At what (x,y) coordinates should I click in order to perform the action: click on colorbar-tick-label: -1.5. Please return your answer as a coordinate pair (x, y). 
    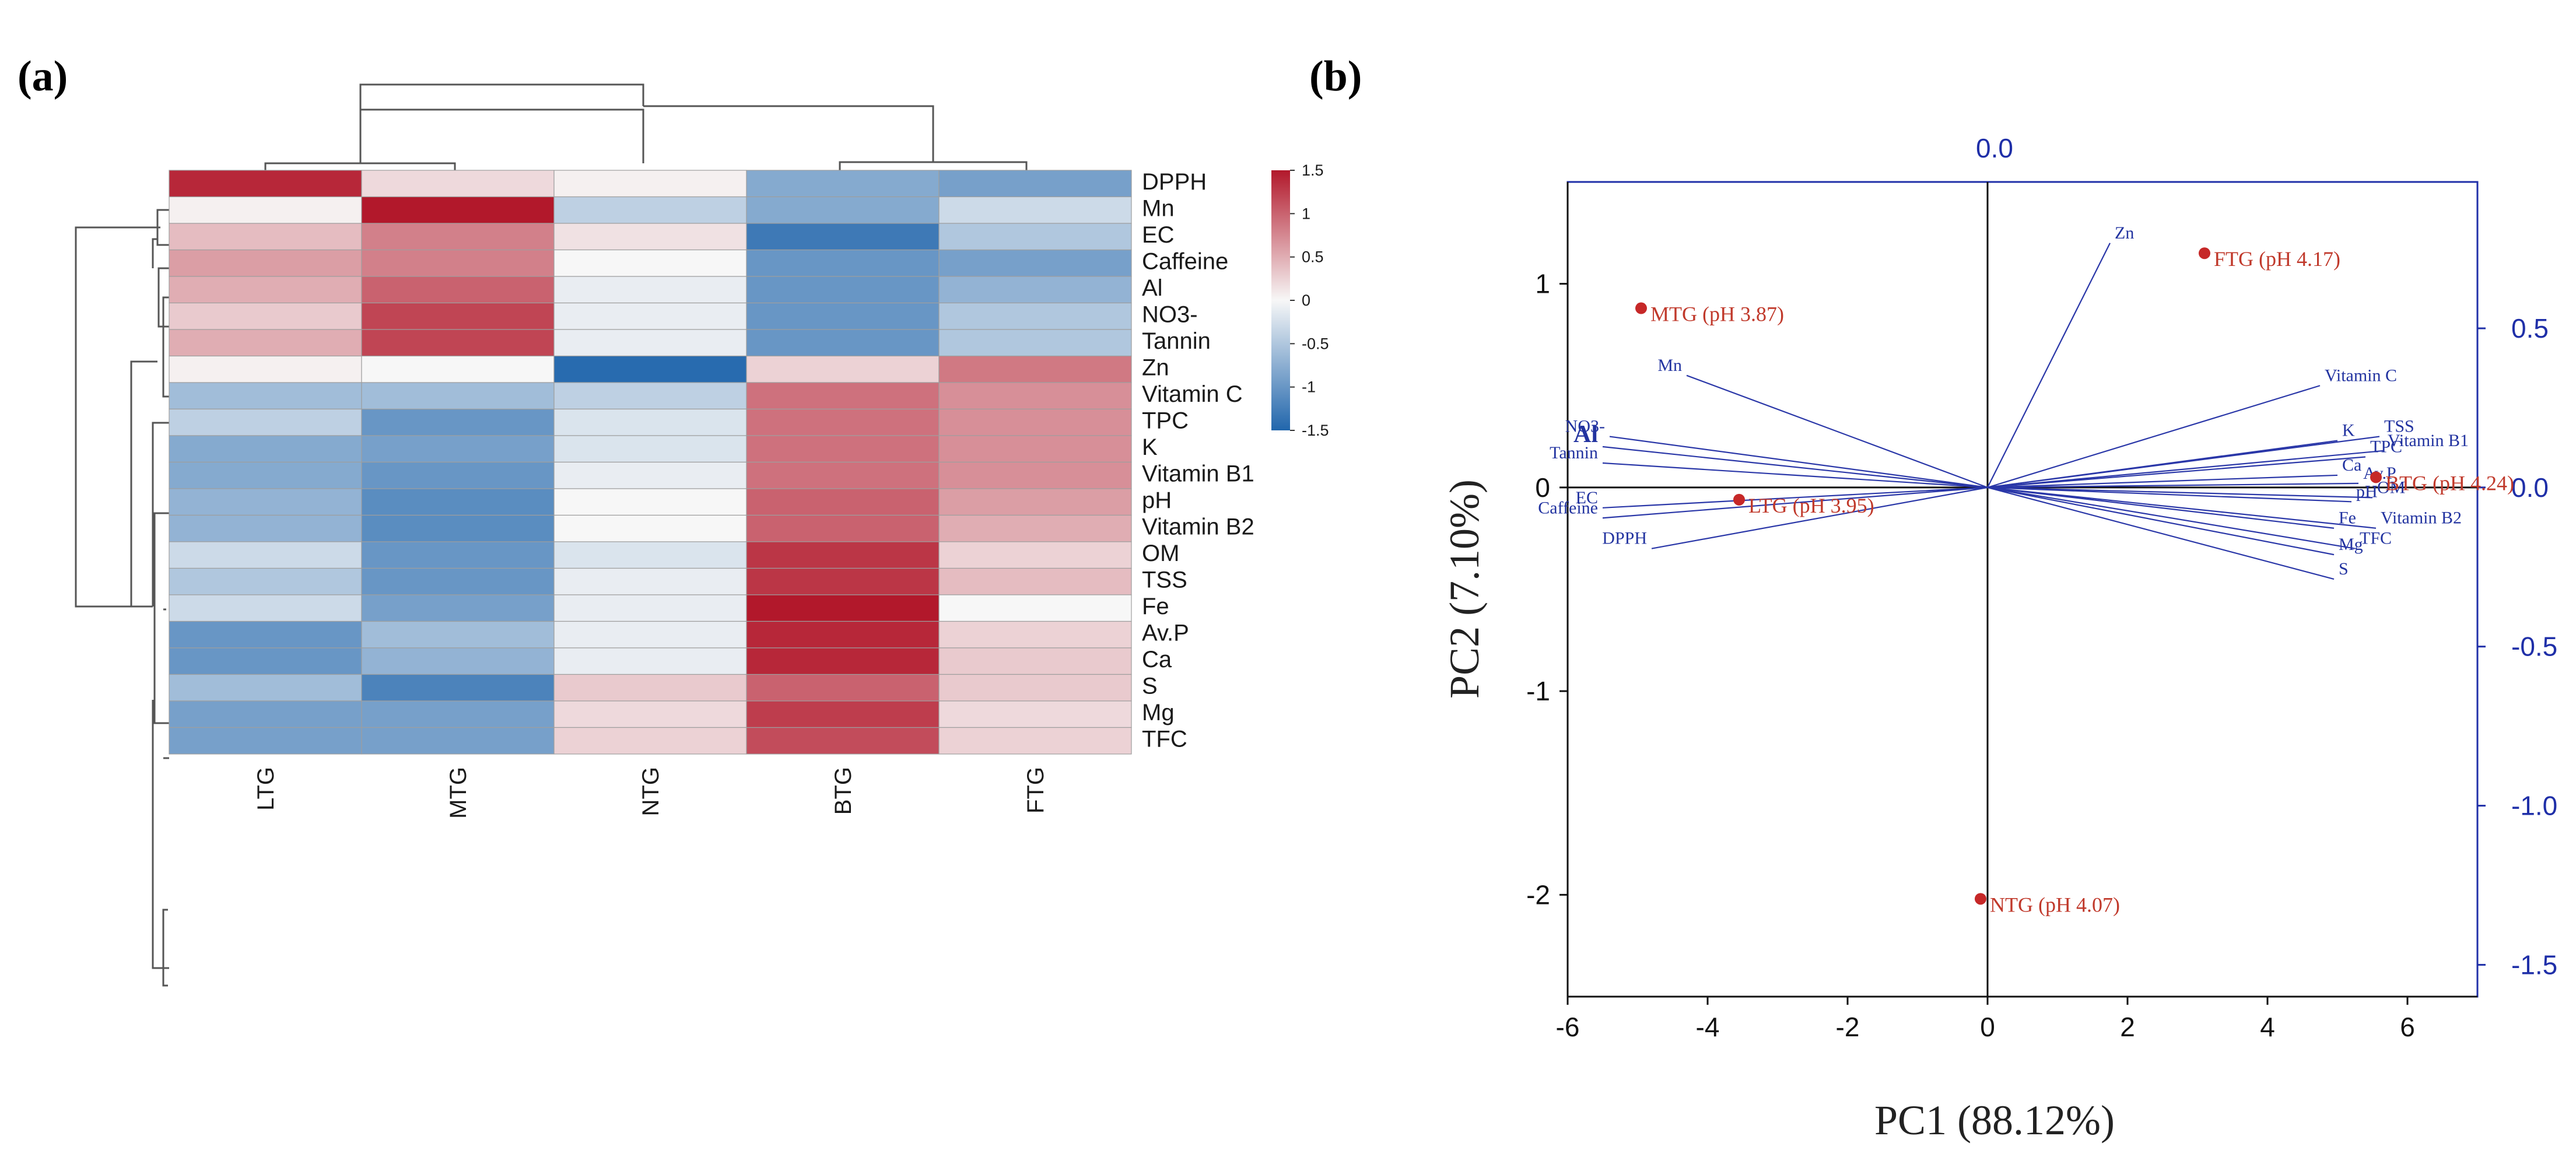
    Looking at the image, I should click on (1315, 430).